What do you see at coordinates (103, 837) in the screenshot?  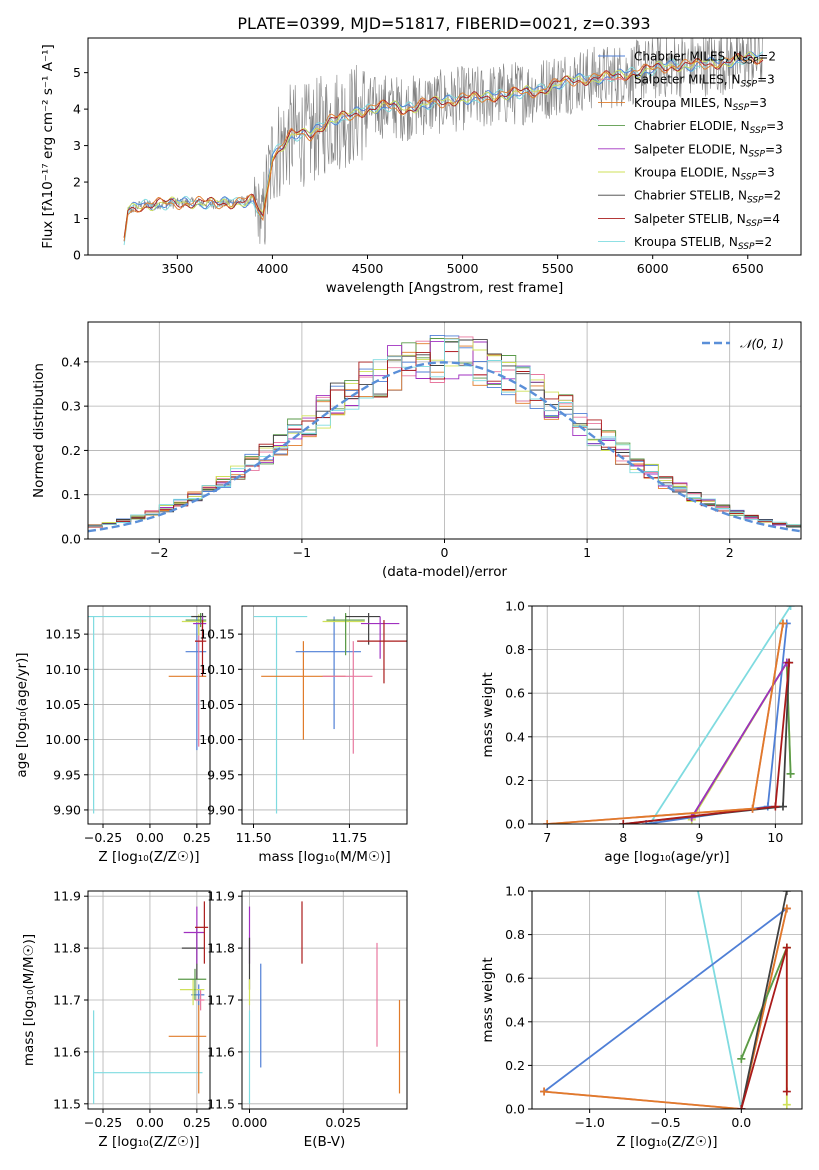 I see `x-tick-label: −0.25` at bounding box center [103, 837].